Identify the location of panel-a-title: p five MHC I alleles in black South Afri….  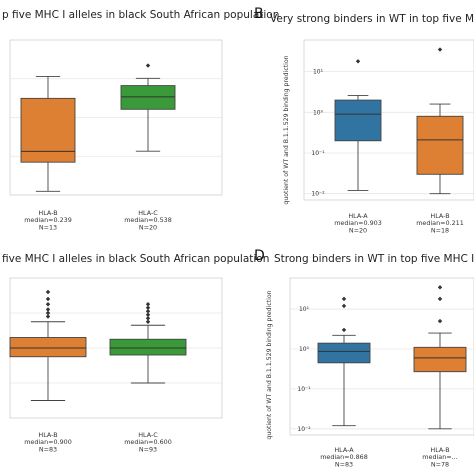
(140, 15).